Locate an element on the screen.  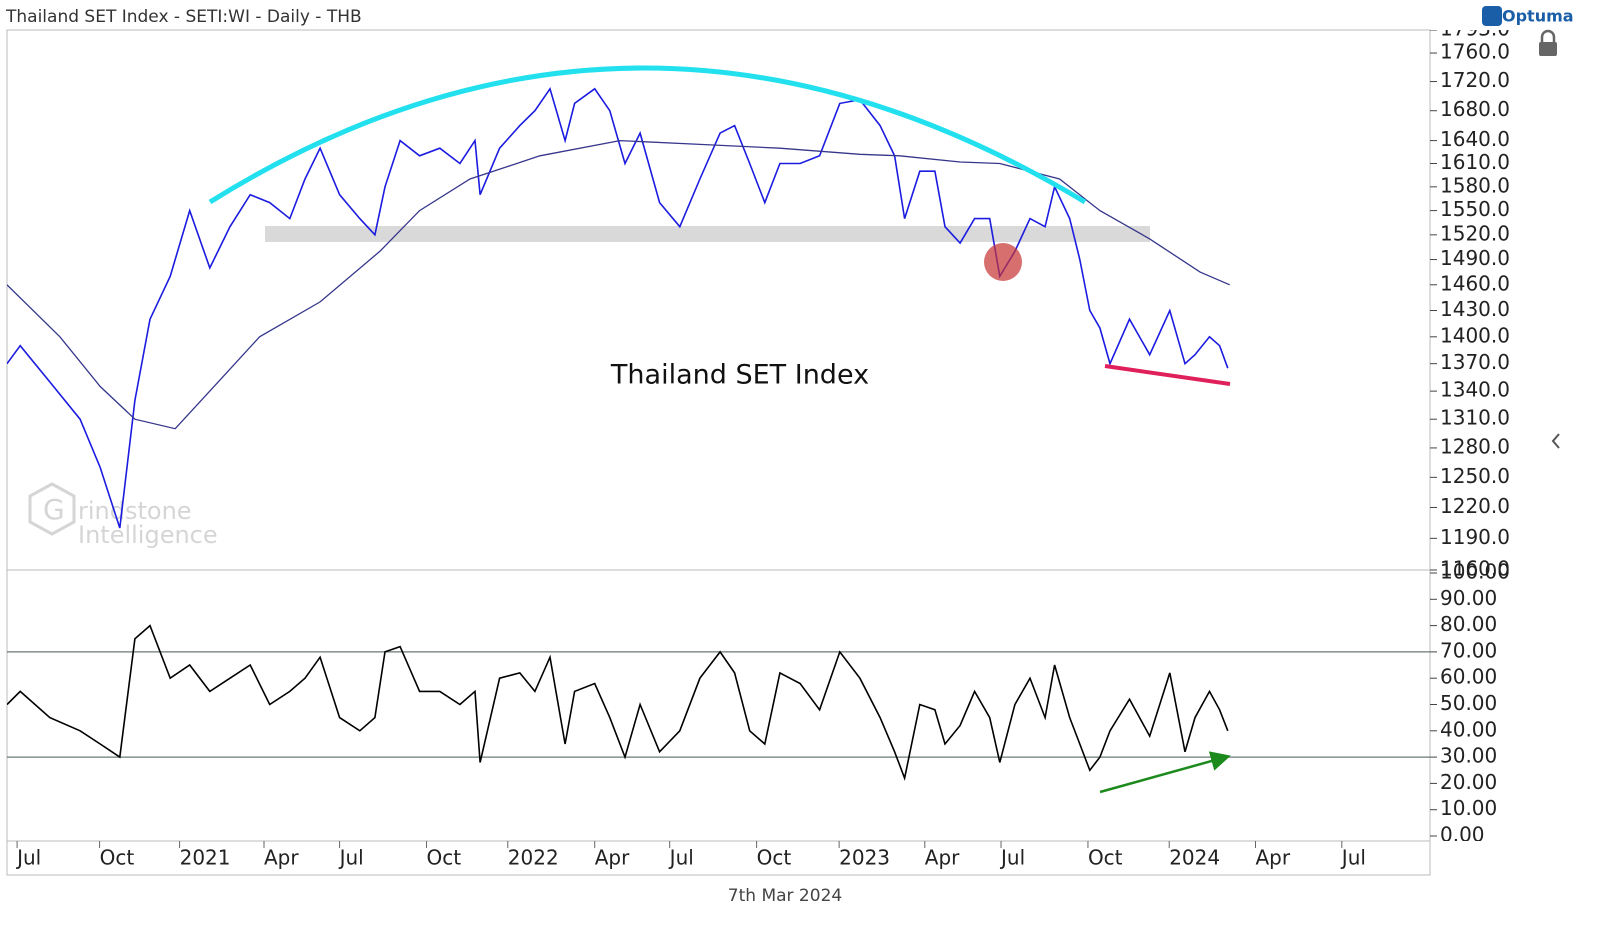
y-tick-label: 1550.0 is located at coordinates (1475, 209).